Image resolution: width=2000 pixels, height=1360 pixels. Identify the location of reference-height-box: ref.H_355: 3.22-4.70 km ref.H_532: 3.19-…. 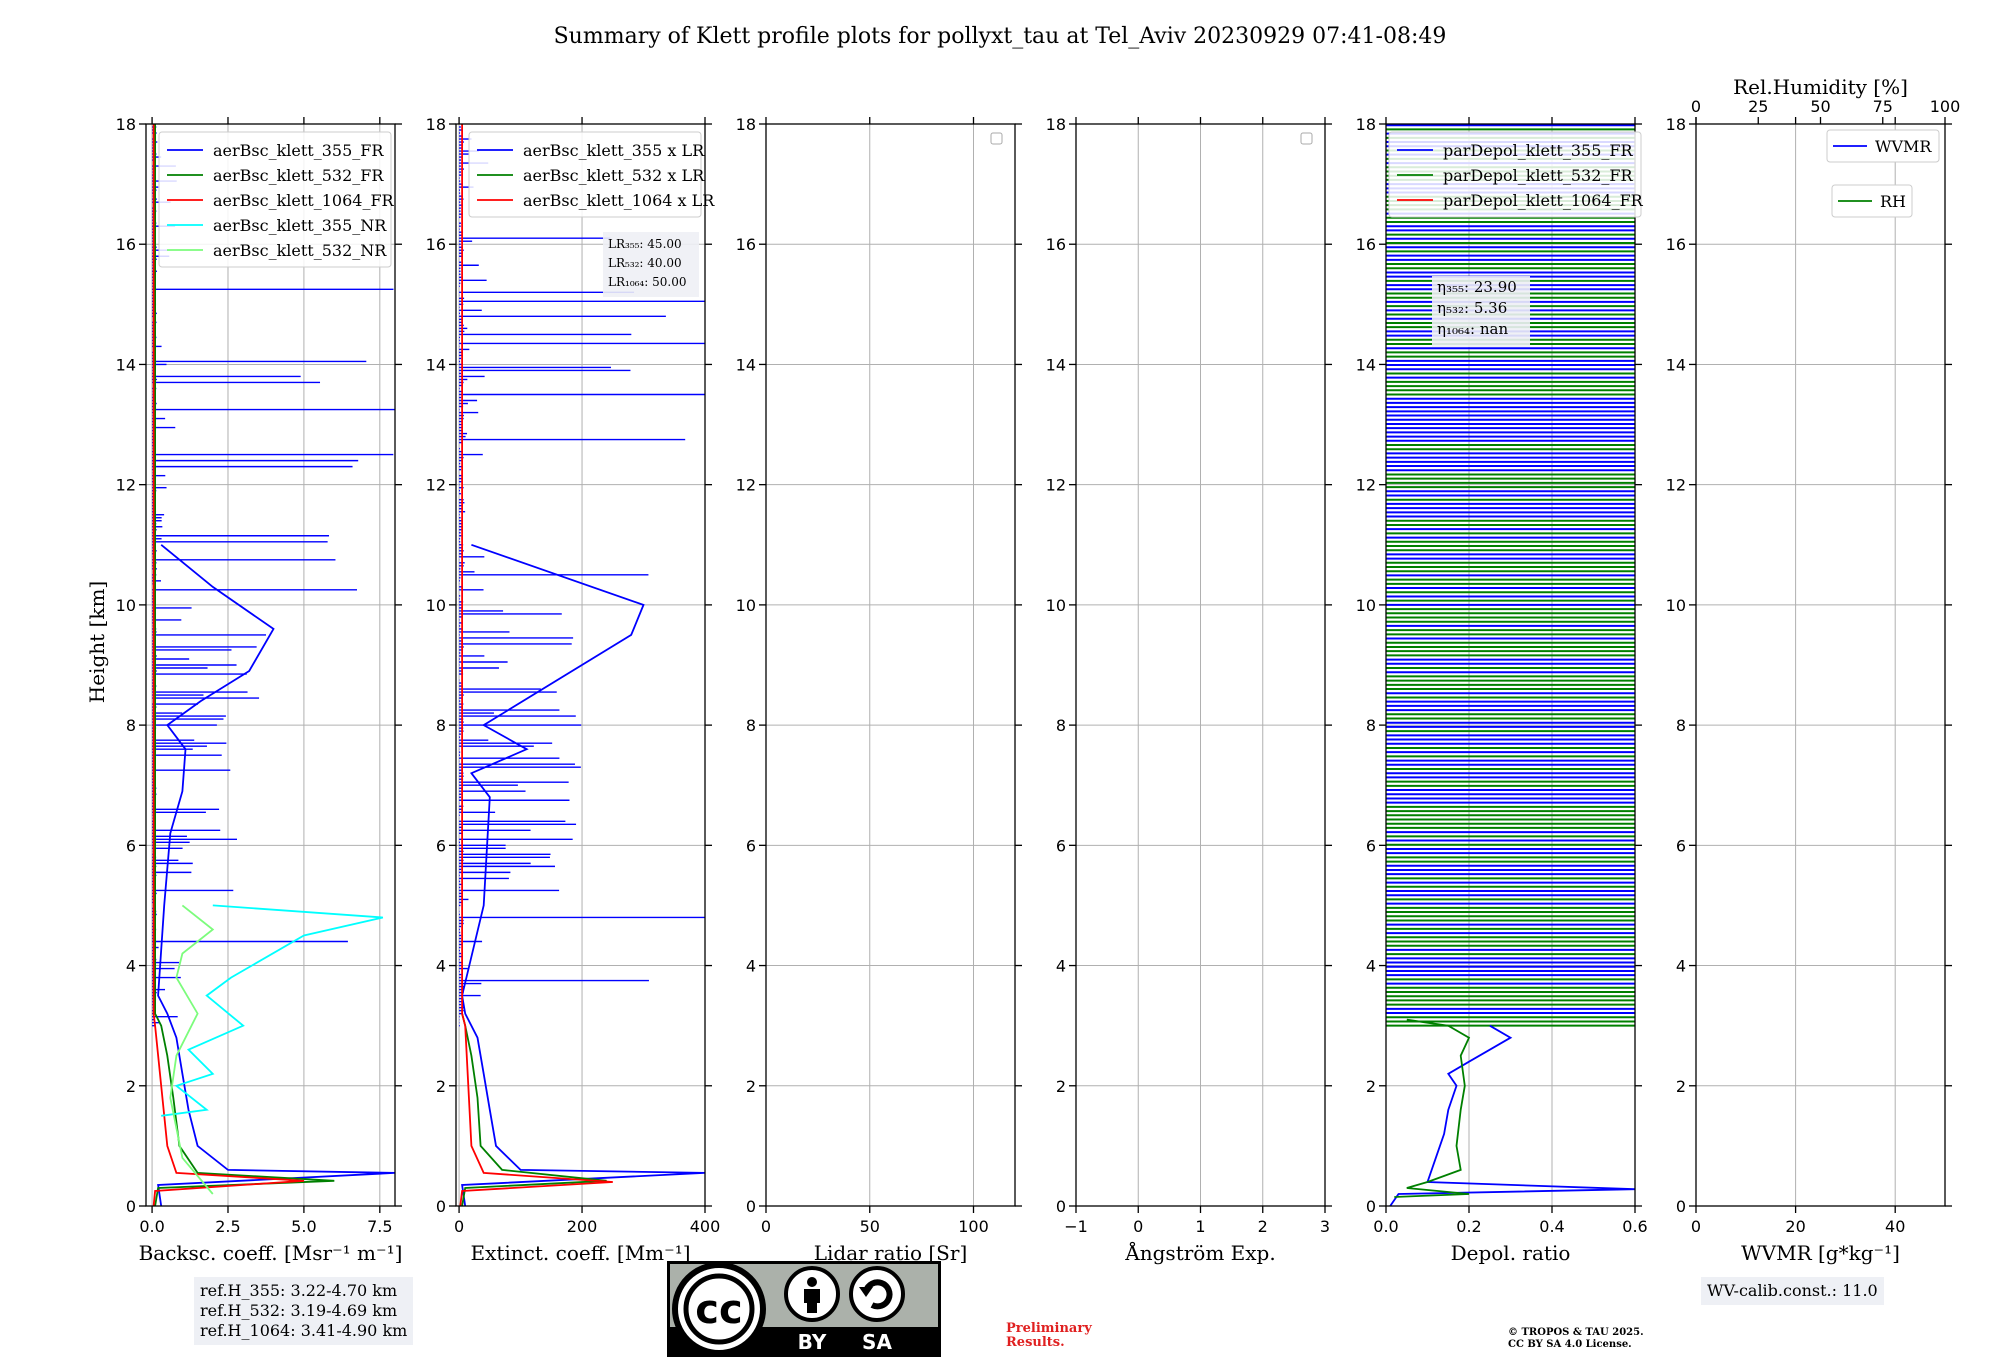
(304, 1311).